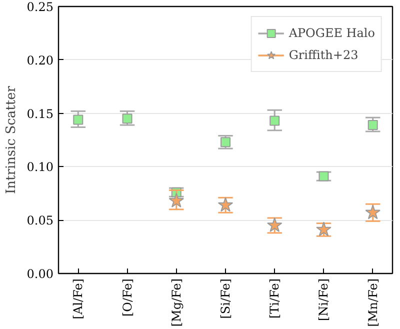 Image resolution: width=400 pixels, height=329 pixels. What do you see at coordinates (323, 55) in the screenshot?
I see `legend-label: Griffith+23` at bounding box center [323, 55].